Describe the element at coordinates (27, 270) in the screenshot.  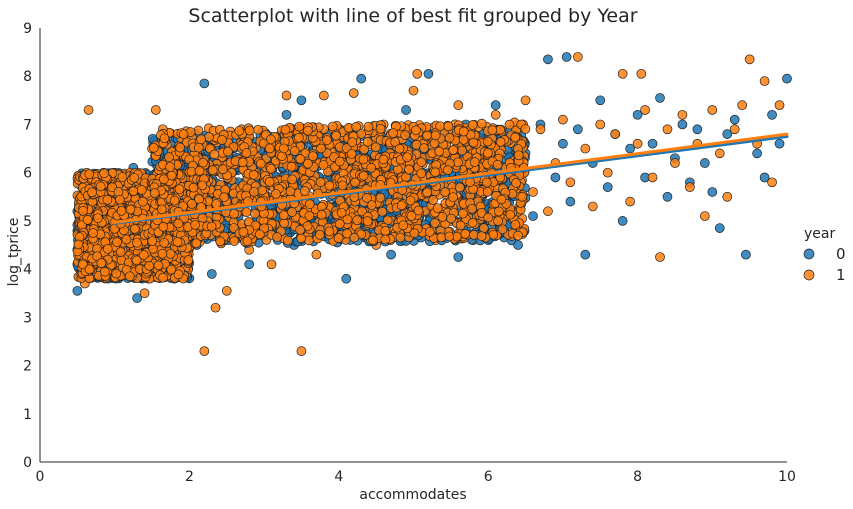
I see `y-tick-label: 4` at that location.